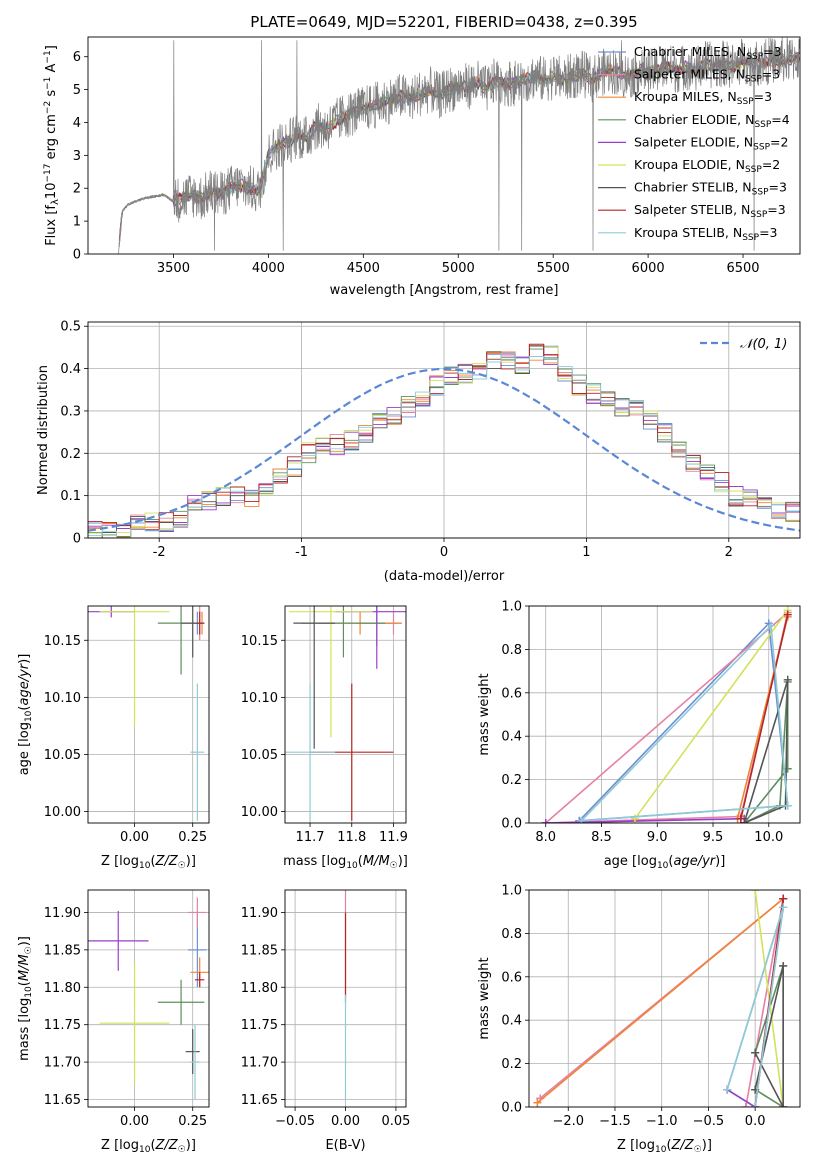  What do you see at coordinates (511, 977) in the screenshot?
I see `weight_vs_Z-ytick-label: 0.6` at bounding box center [511, 977].